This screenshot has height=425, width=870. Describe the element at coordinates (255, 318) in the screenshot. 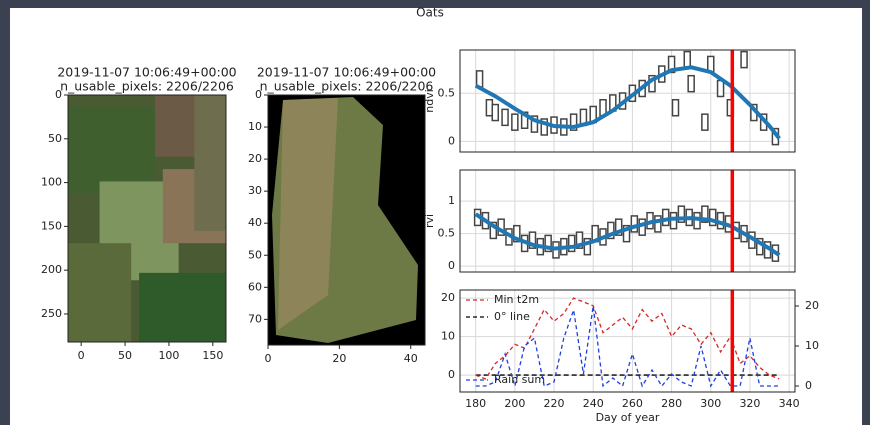

I see `y-tick-label: 70` at that location.